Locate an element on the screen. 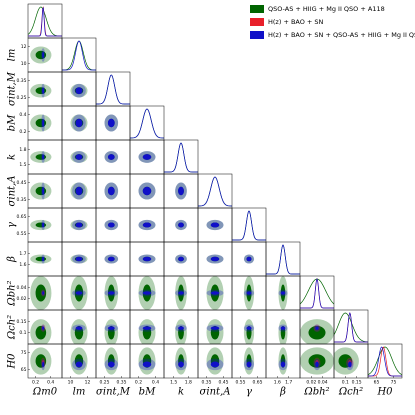  x-tick-label: 10 is located at coordinates (71, 383).